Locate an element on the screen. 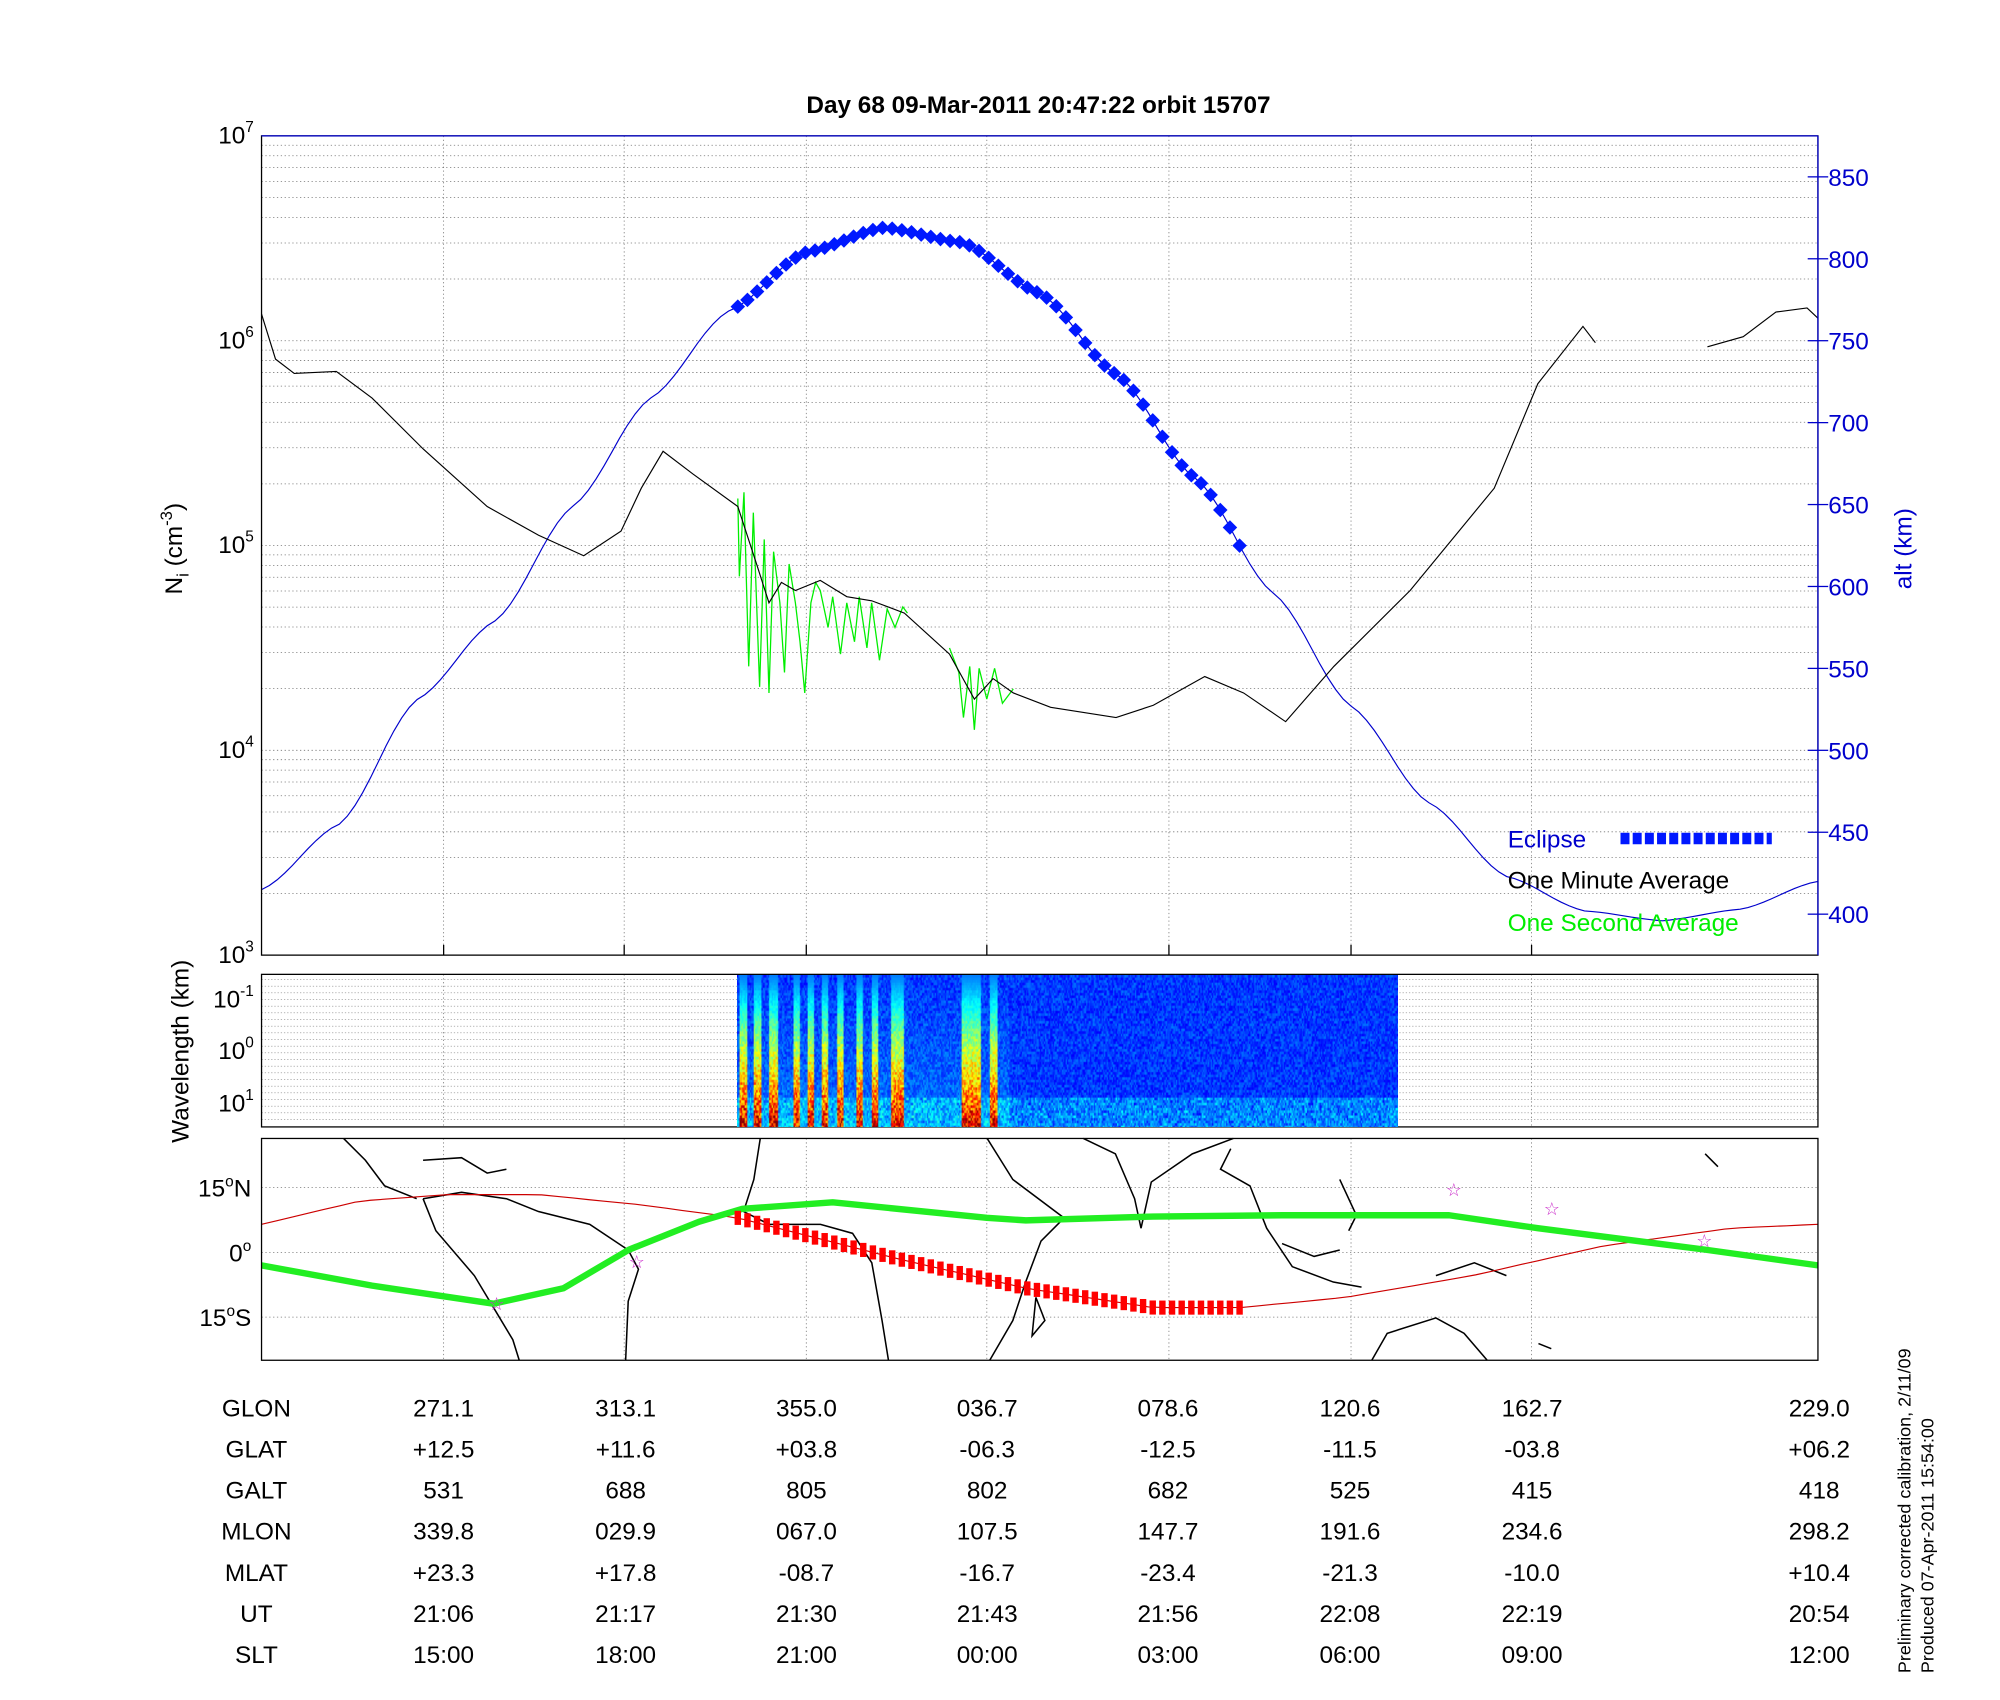  table-cell: +10.4 is located at coordinates (1819, 1573).